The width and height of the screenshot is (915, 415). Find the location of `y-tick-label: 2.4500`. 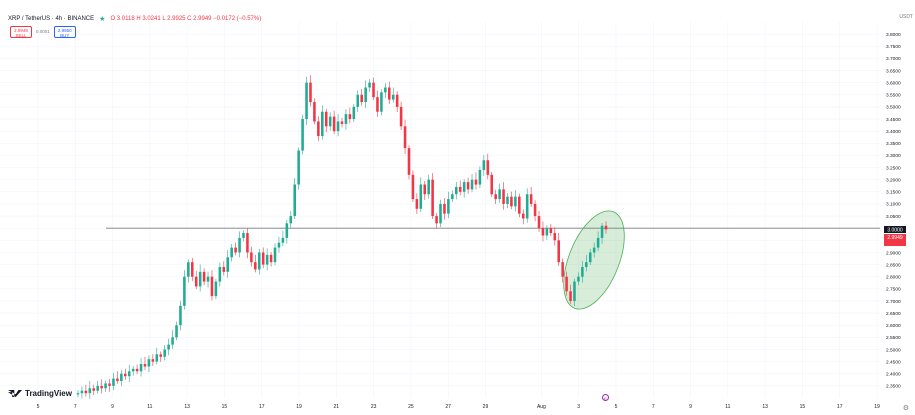

y-tick-label: 2.4500 is located at coordinates (893, 362).